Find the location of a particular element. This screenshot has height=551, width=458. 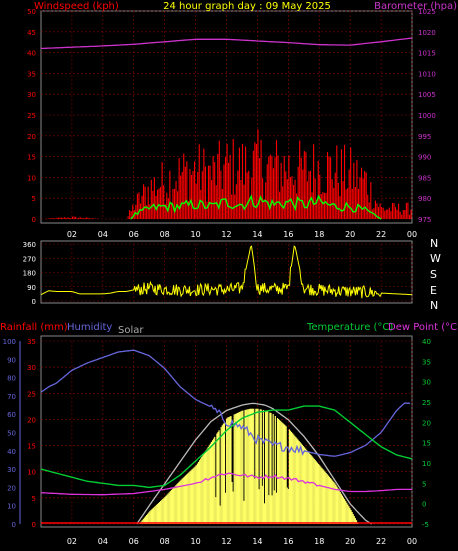

wind-tick-label: 15 is located at coordinates (31, 158).